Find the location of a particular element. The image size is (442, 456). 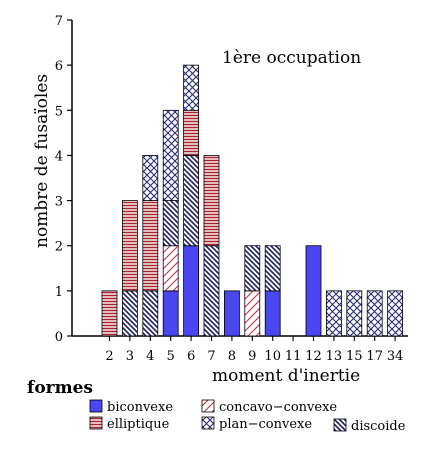

legend-label-discoide: discoide is located at coordinates (378, 426).